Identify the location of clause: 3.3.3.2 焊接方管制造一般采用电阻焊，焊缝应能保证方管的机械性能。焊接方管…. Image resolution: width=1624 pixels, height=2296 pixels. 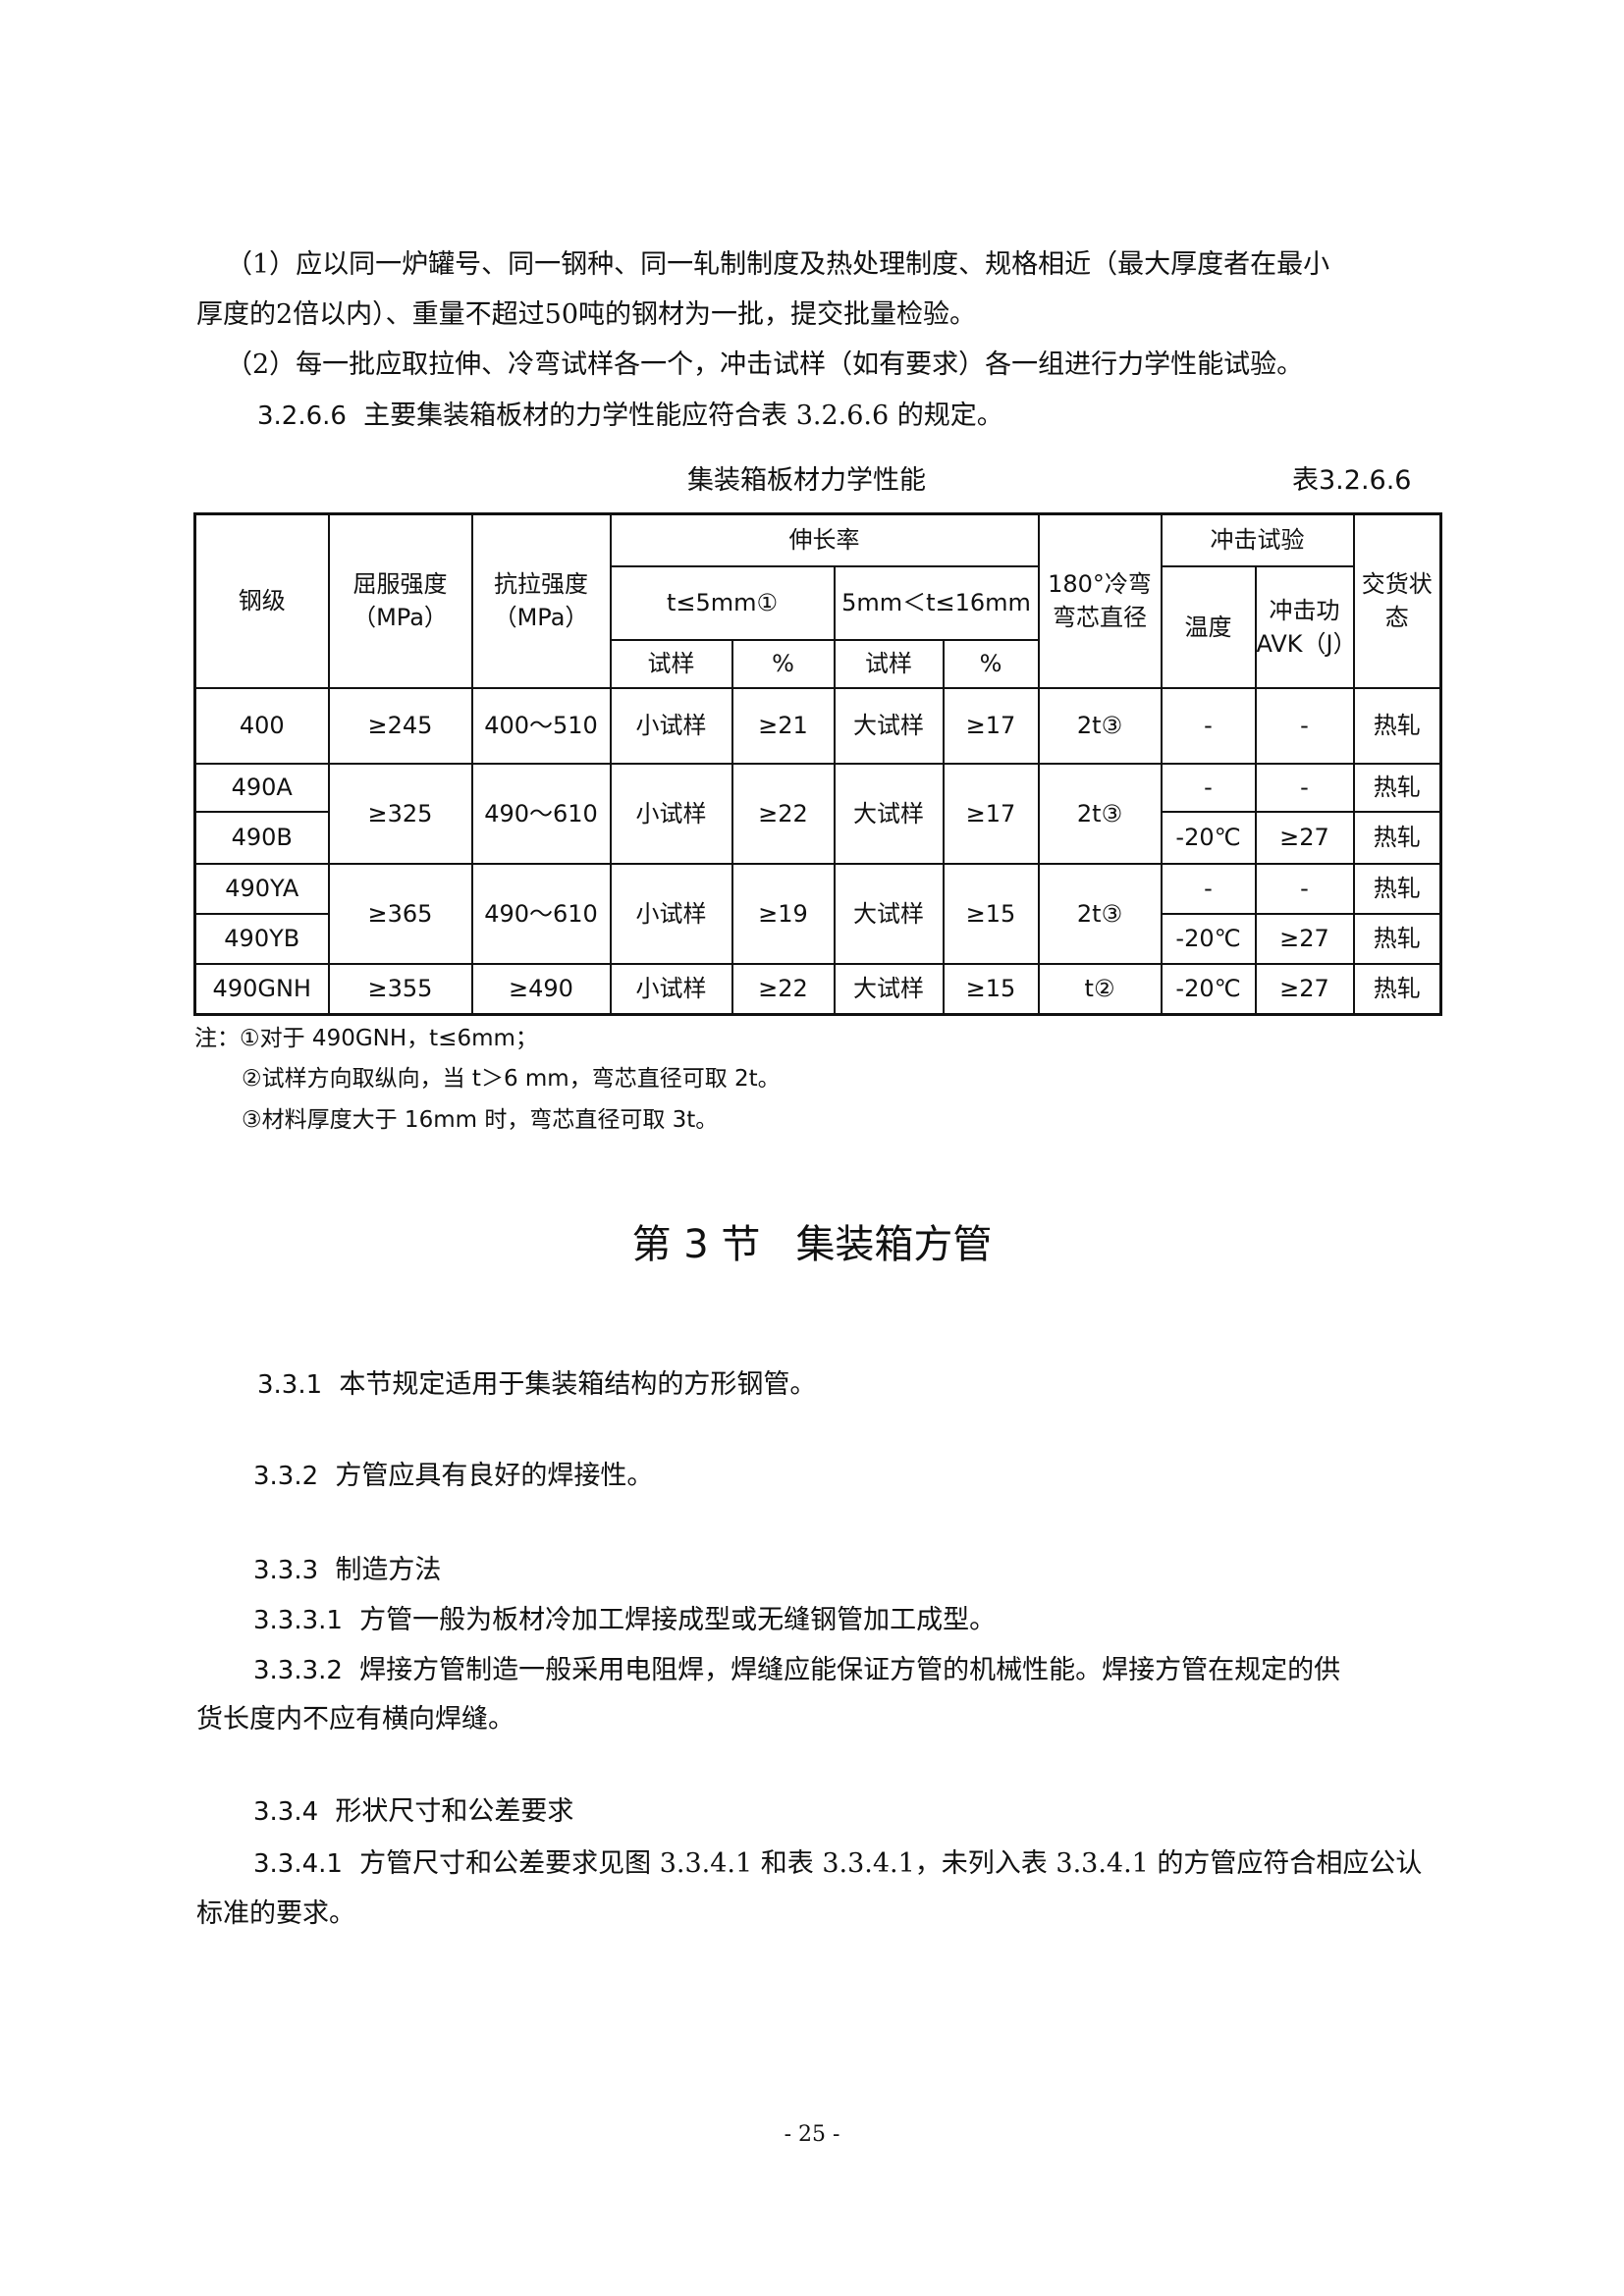
(796, 1670).